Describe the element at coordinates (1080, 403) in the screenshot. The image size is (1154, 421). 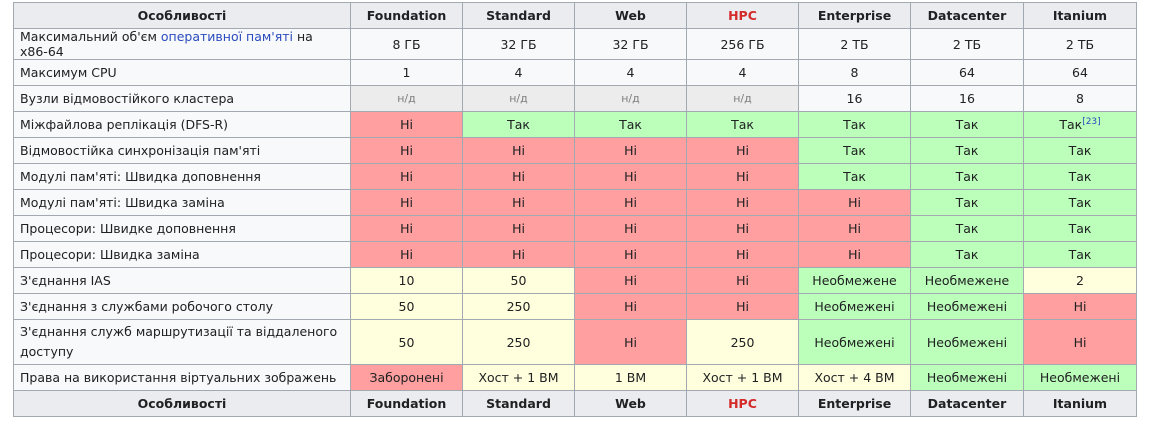
I see `footer-itanium: Itanium` at that location.